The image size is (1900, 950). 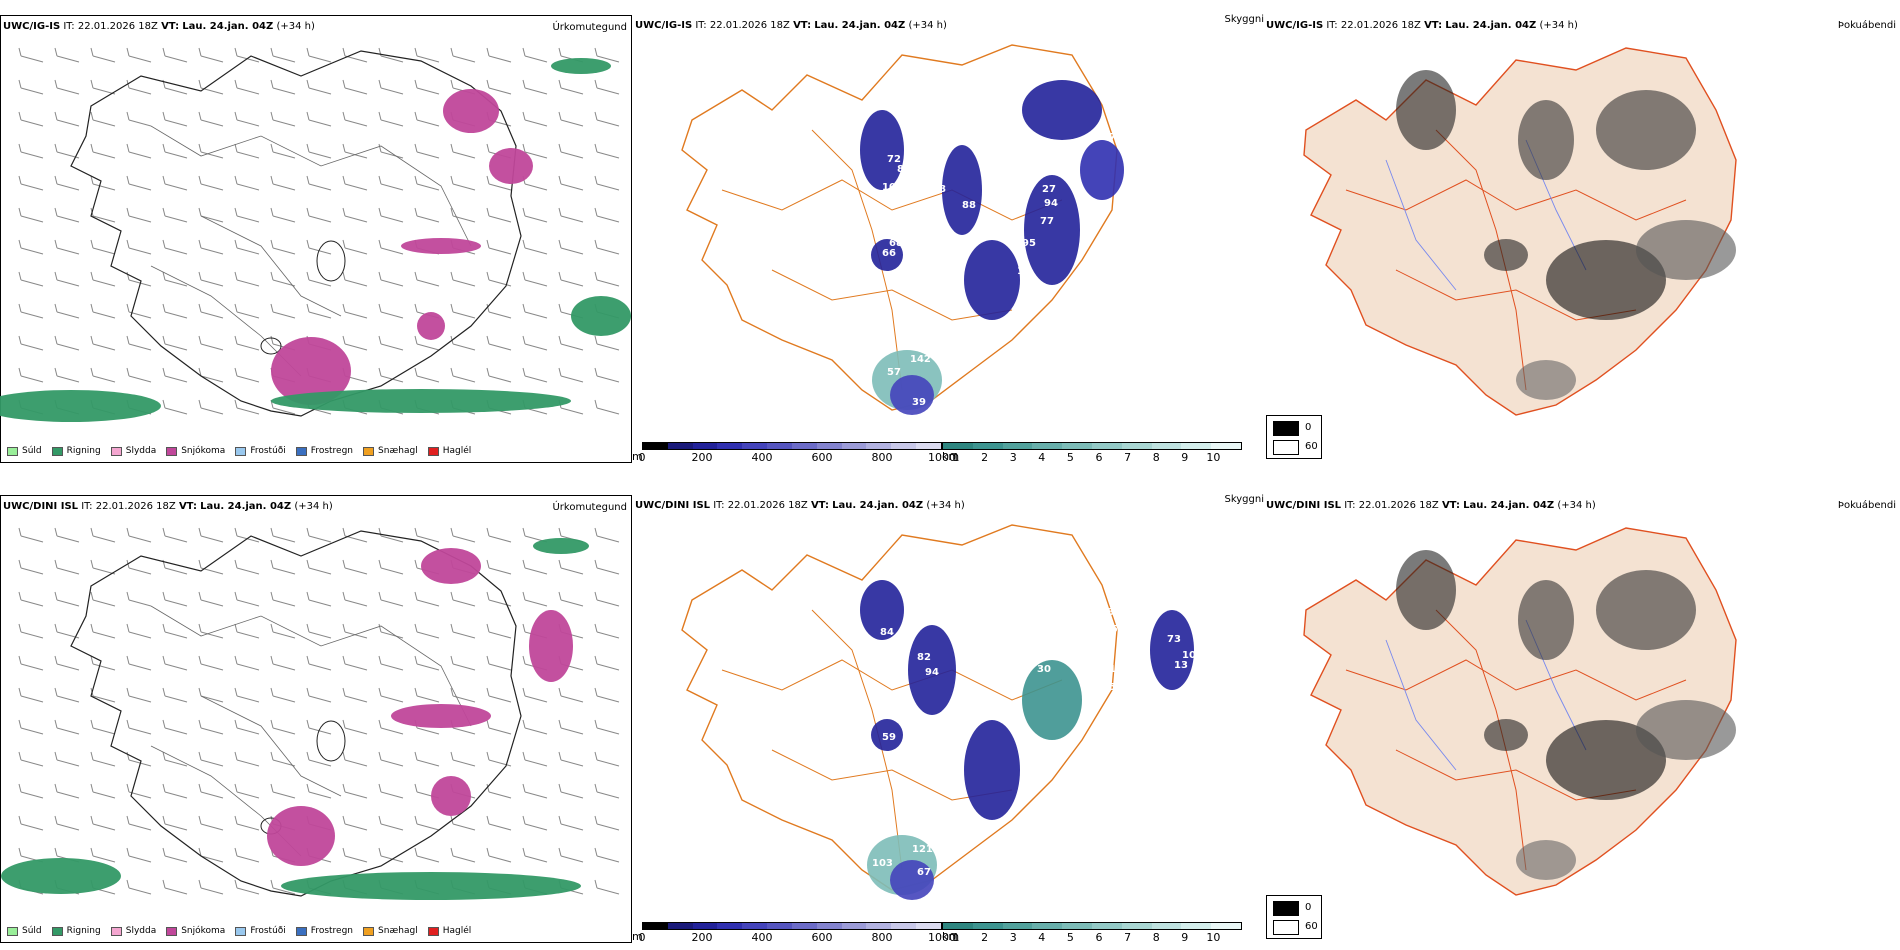 What do you see at coordinates (762, 937) in the screenshot?
I see `height-tick-label: 400` at bounding box center [762, 937].